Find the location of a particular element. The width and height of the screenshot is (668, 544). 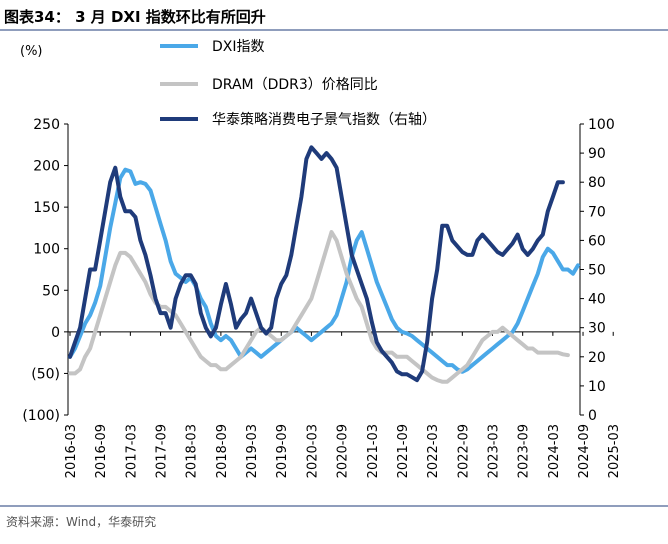

x-tick-label: 2021-09 is located at coordinates (403, 451).